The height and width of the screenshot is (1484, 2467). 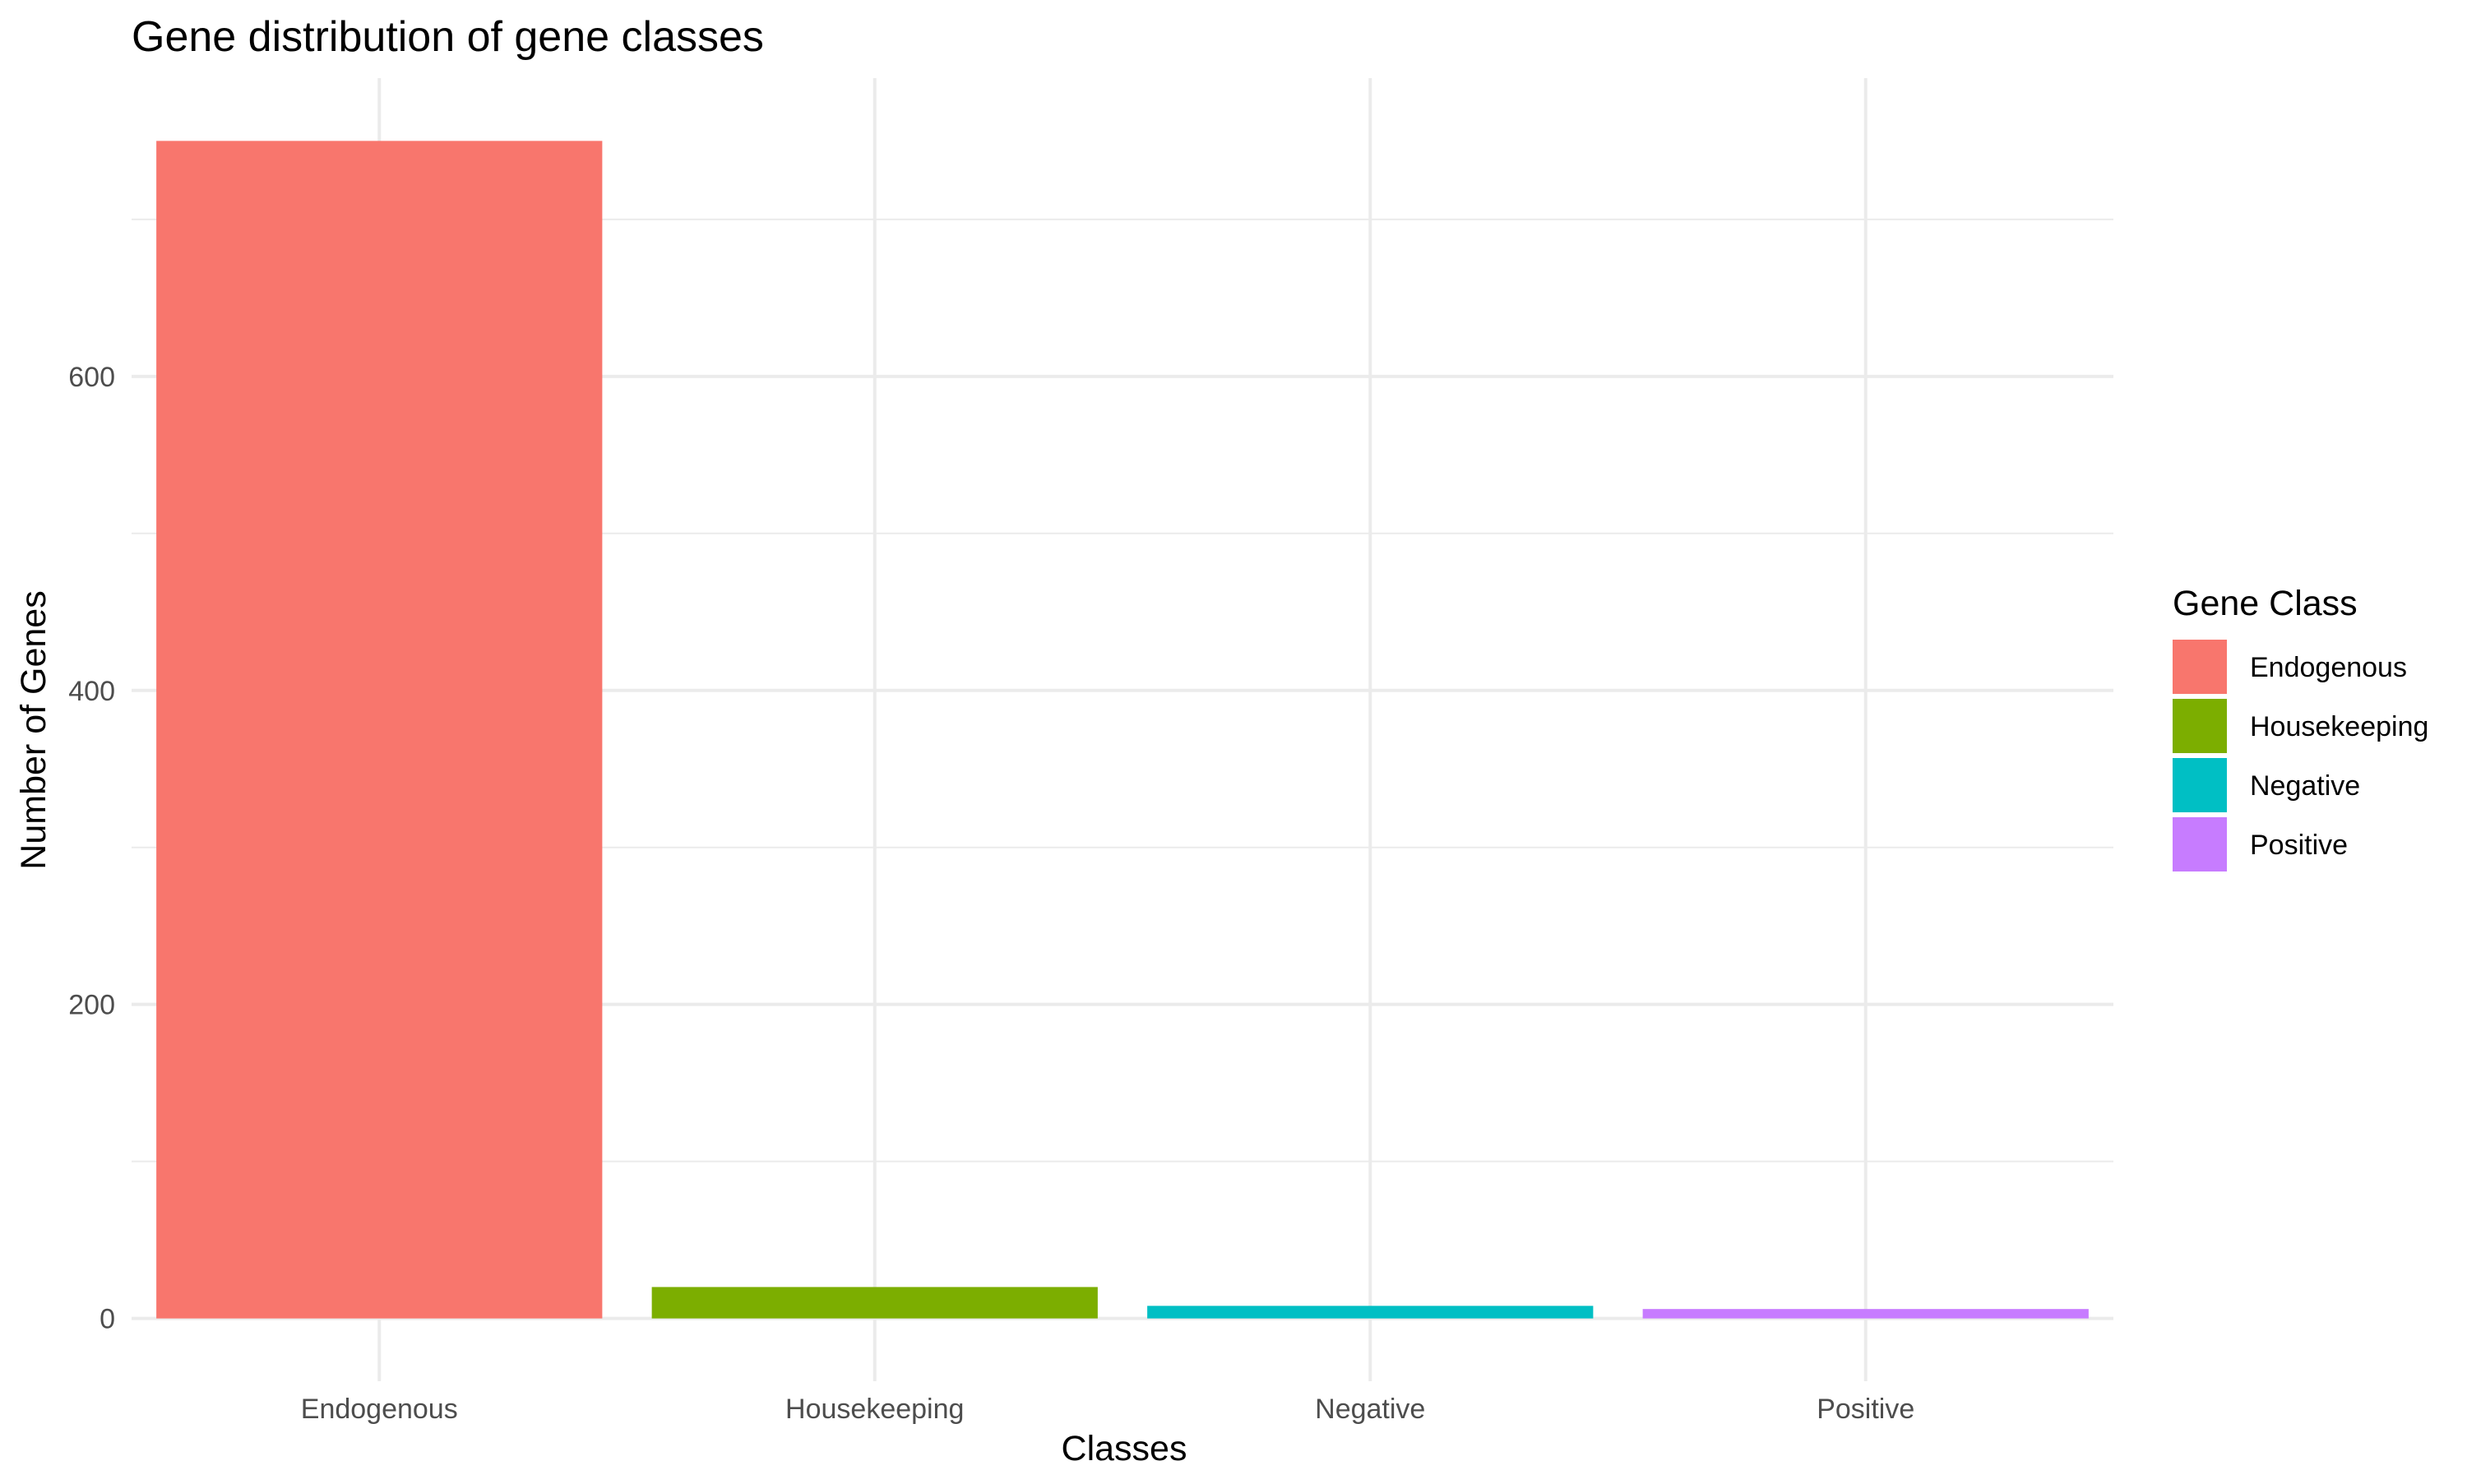 I want to click on bar-negative, so click(x=1370, y=1312).